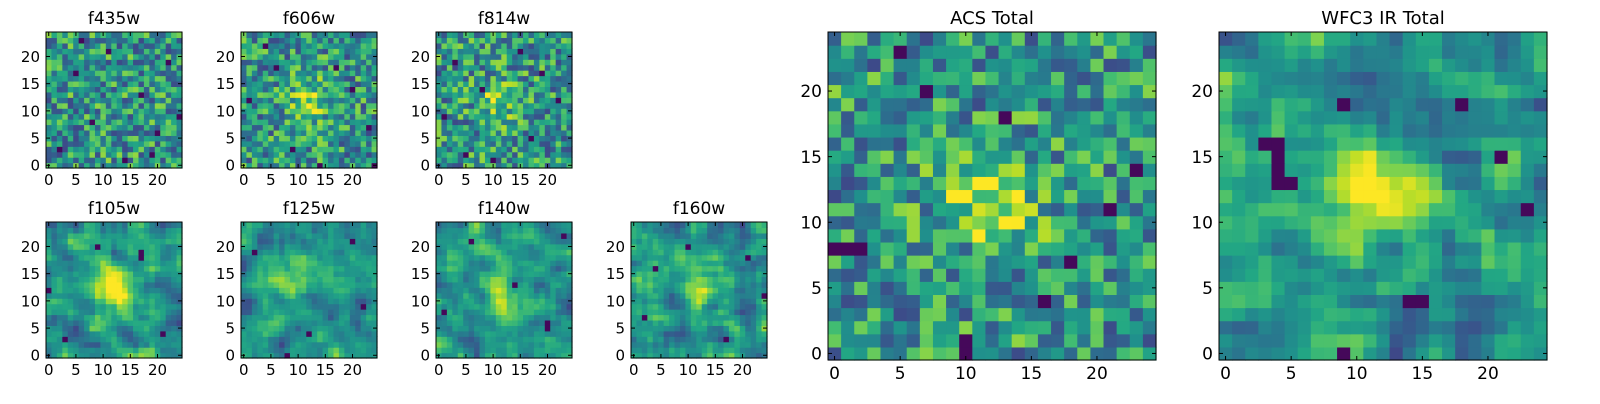  Describe the element at coordinates (30, 274) in the screenshot. I see `y-tick-label: 15` at that location.